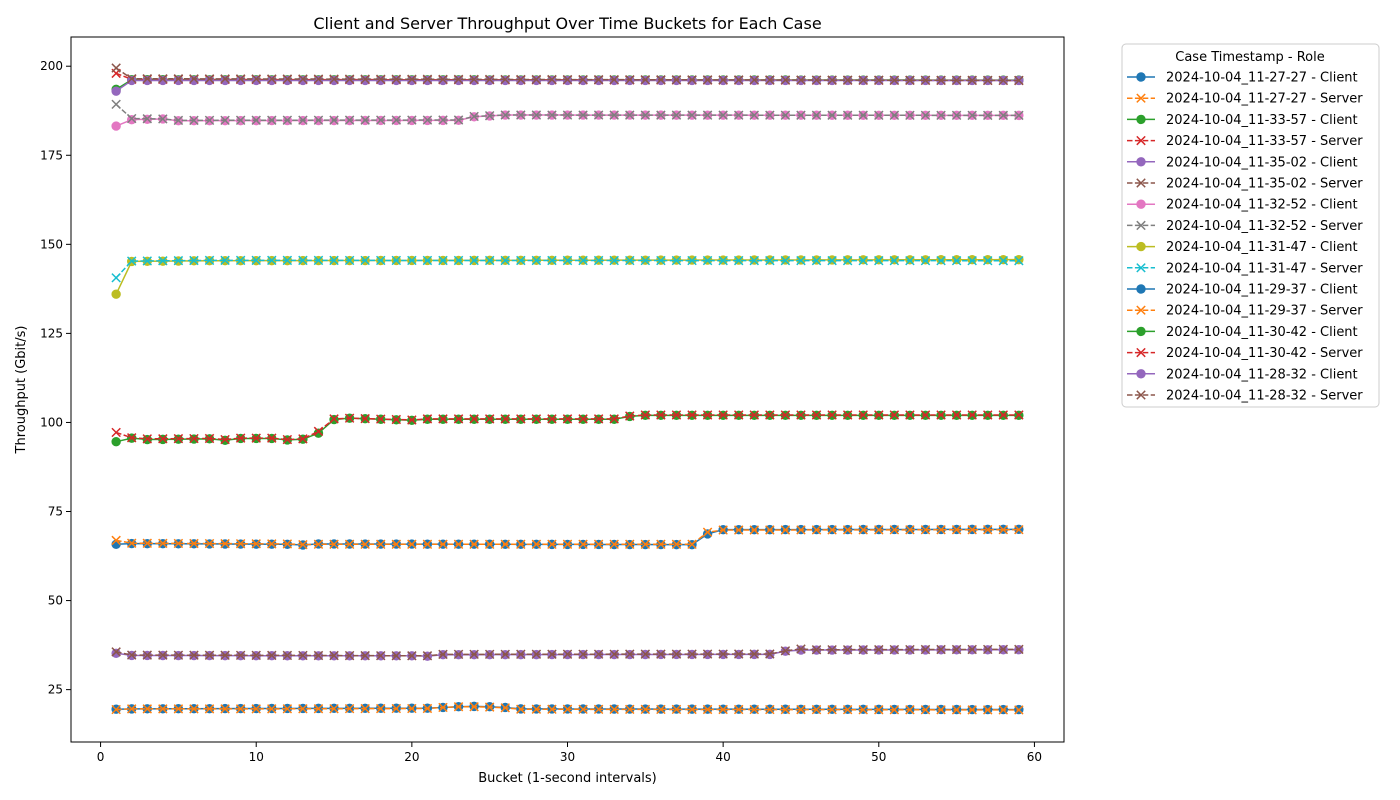  I want to click on x-tick-label: 30, so click(567, 757).